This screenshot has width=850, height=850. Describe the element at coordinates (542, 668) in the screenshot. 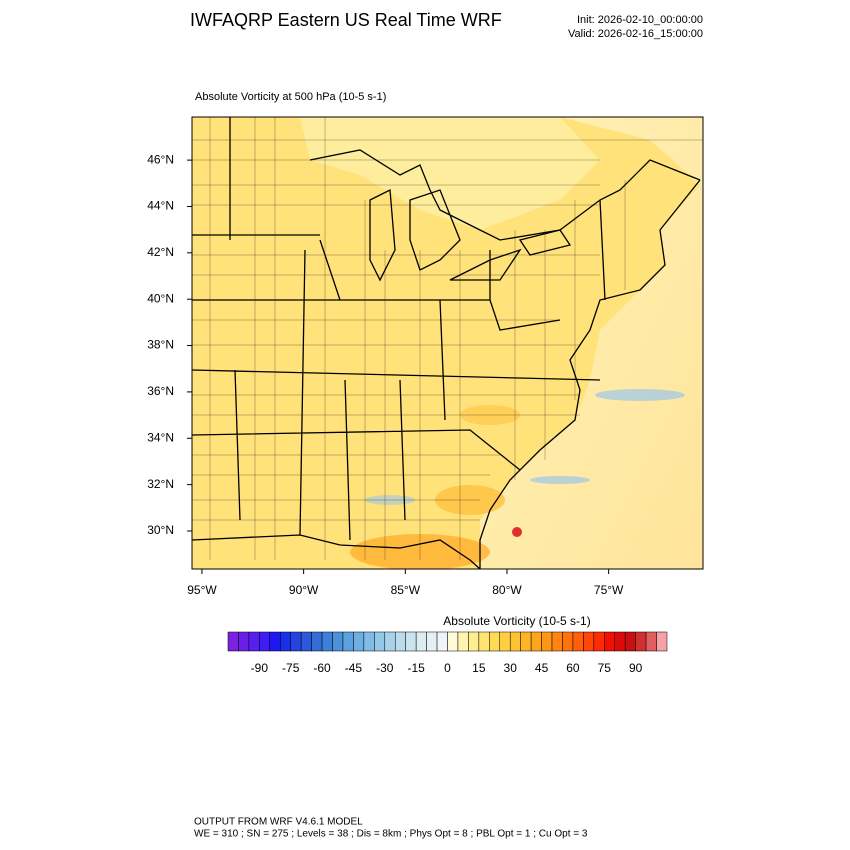

I see `colorbar-tick-label: 45` at that location.